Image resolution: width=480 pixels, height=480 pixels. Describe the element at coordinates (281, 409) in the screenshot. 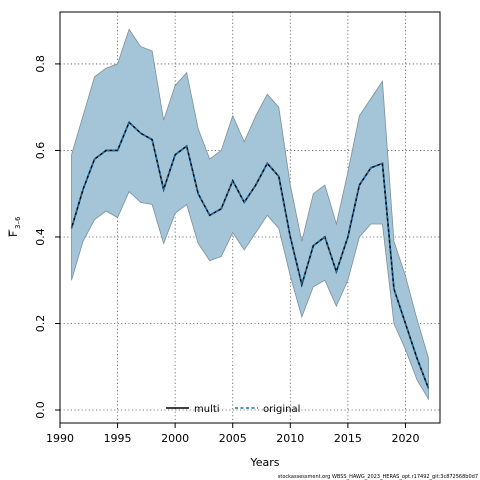

I see `legend-original-label: original` at that location.